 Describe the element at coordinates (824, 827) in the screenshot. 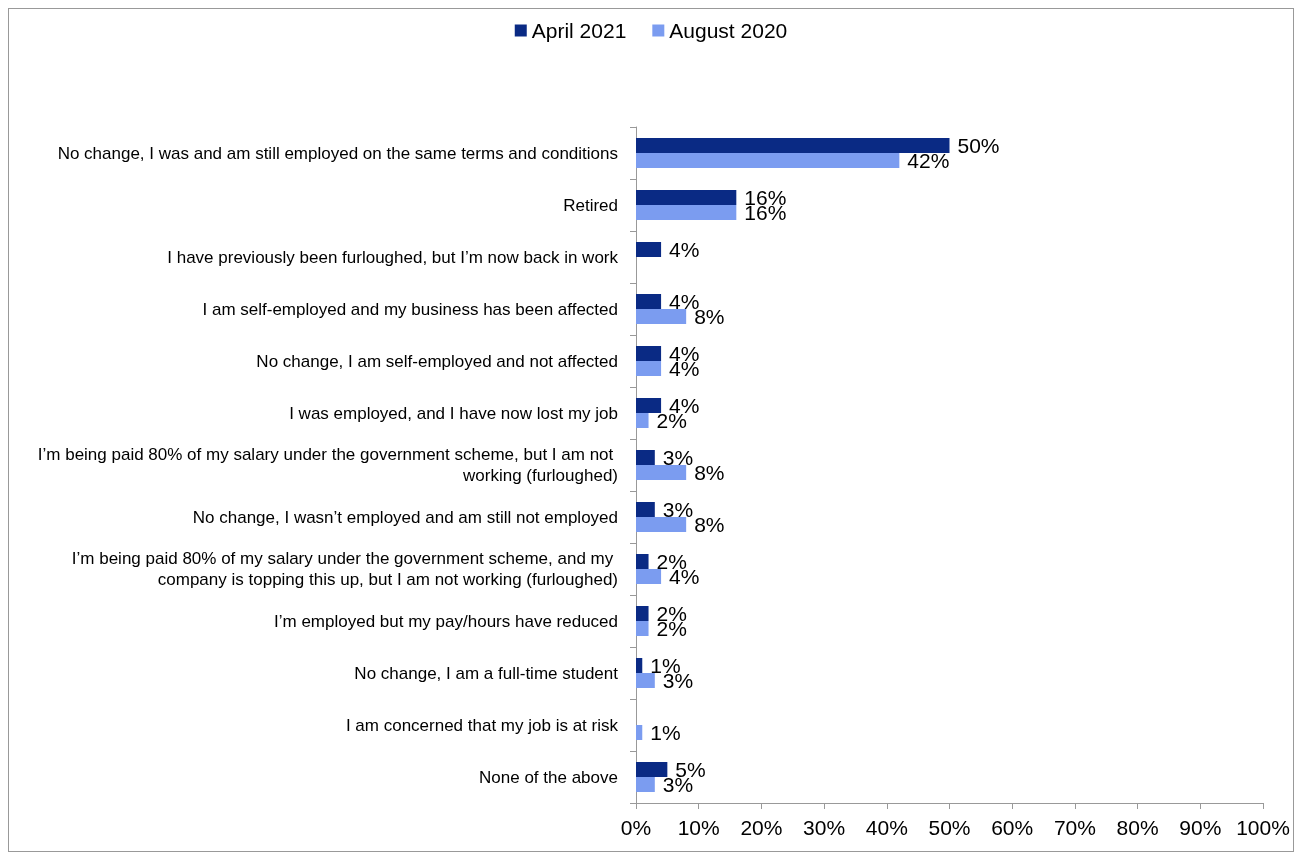

I see `x-tick-label: 30%` at that location.